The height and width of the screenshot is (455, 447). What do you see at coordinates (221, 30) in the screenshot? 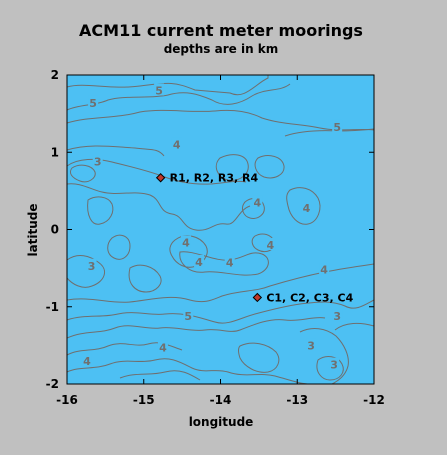
I see `map-title: ACM11 current meter moorings` at bounding box center [221, 30].